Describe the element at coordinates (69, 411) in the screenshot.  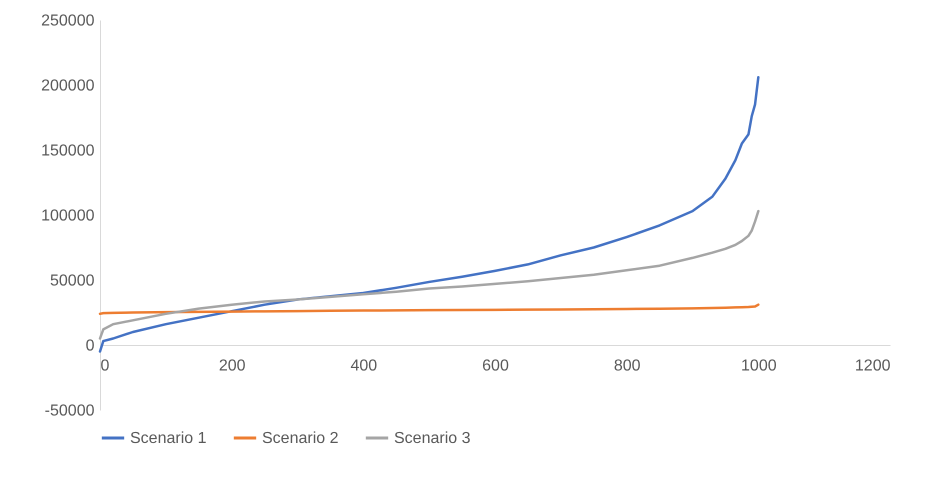
I see `y-tick-label: -50000` at that location.